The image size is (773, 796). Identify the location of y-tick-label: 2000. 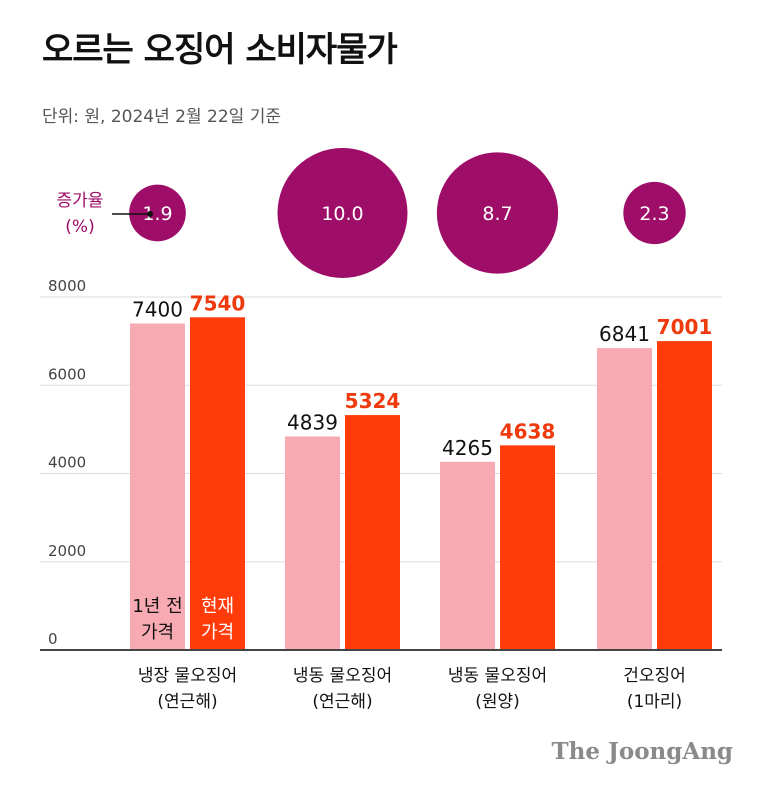
(67, 551).